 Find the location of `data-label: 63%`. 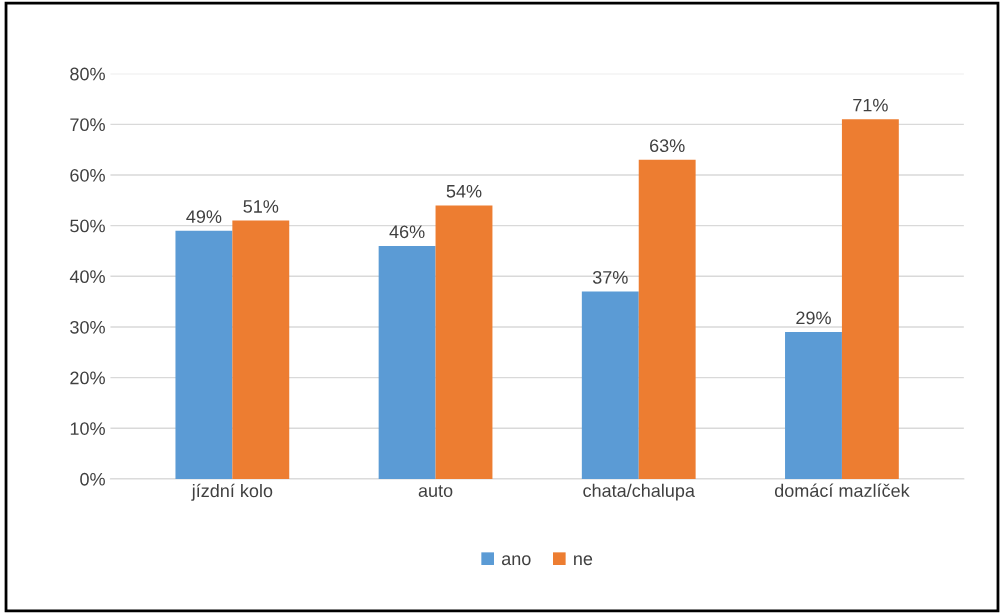

data-label: 63% is located at coordinates (667, 146).